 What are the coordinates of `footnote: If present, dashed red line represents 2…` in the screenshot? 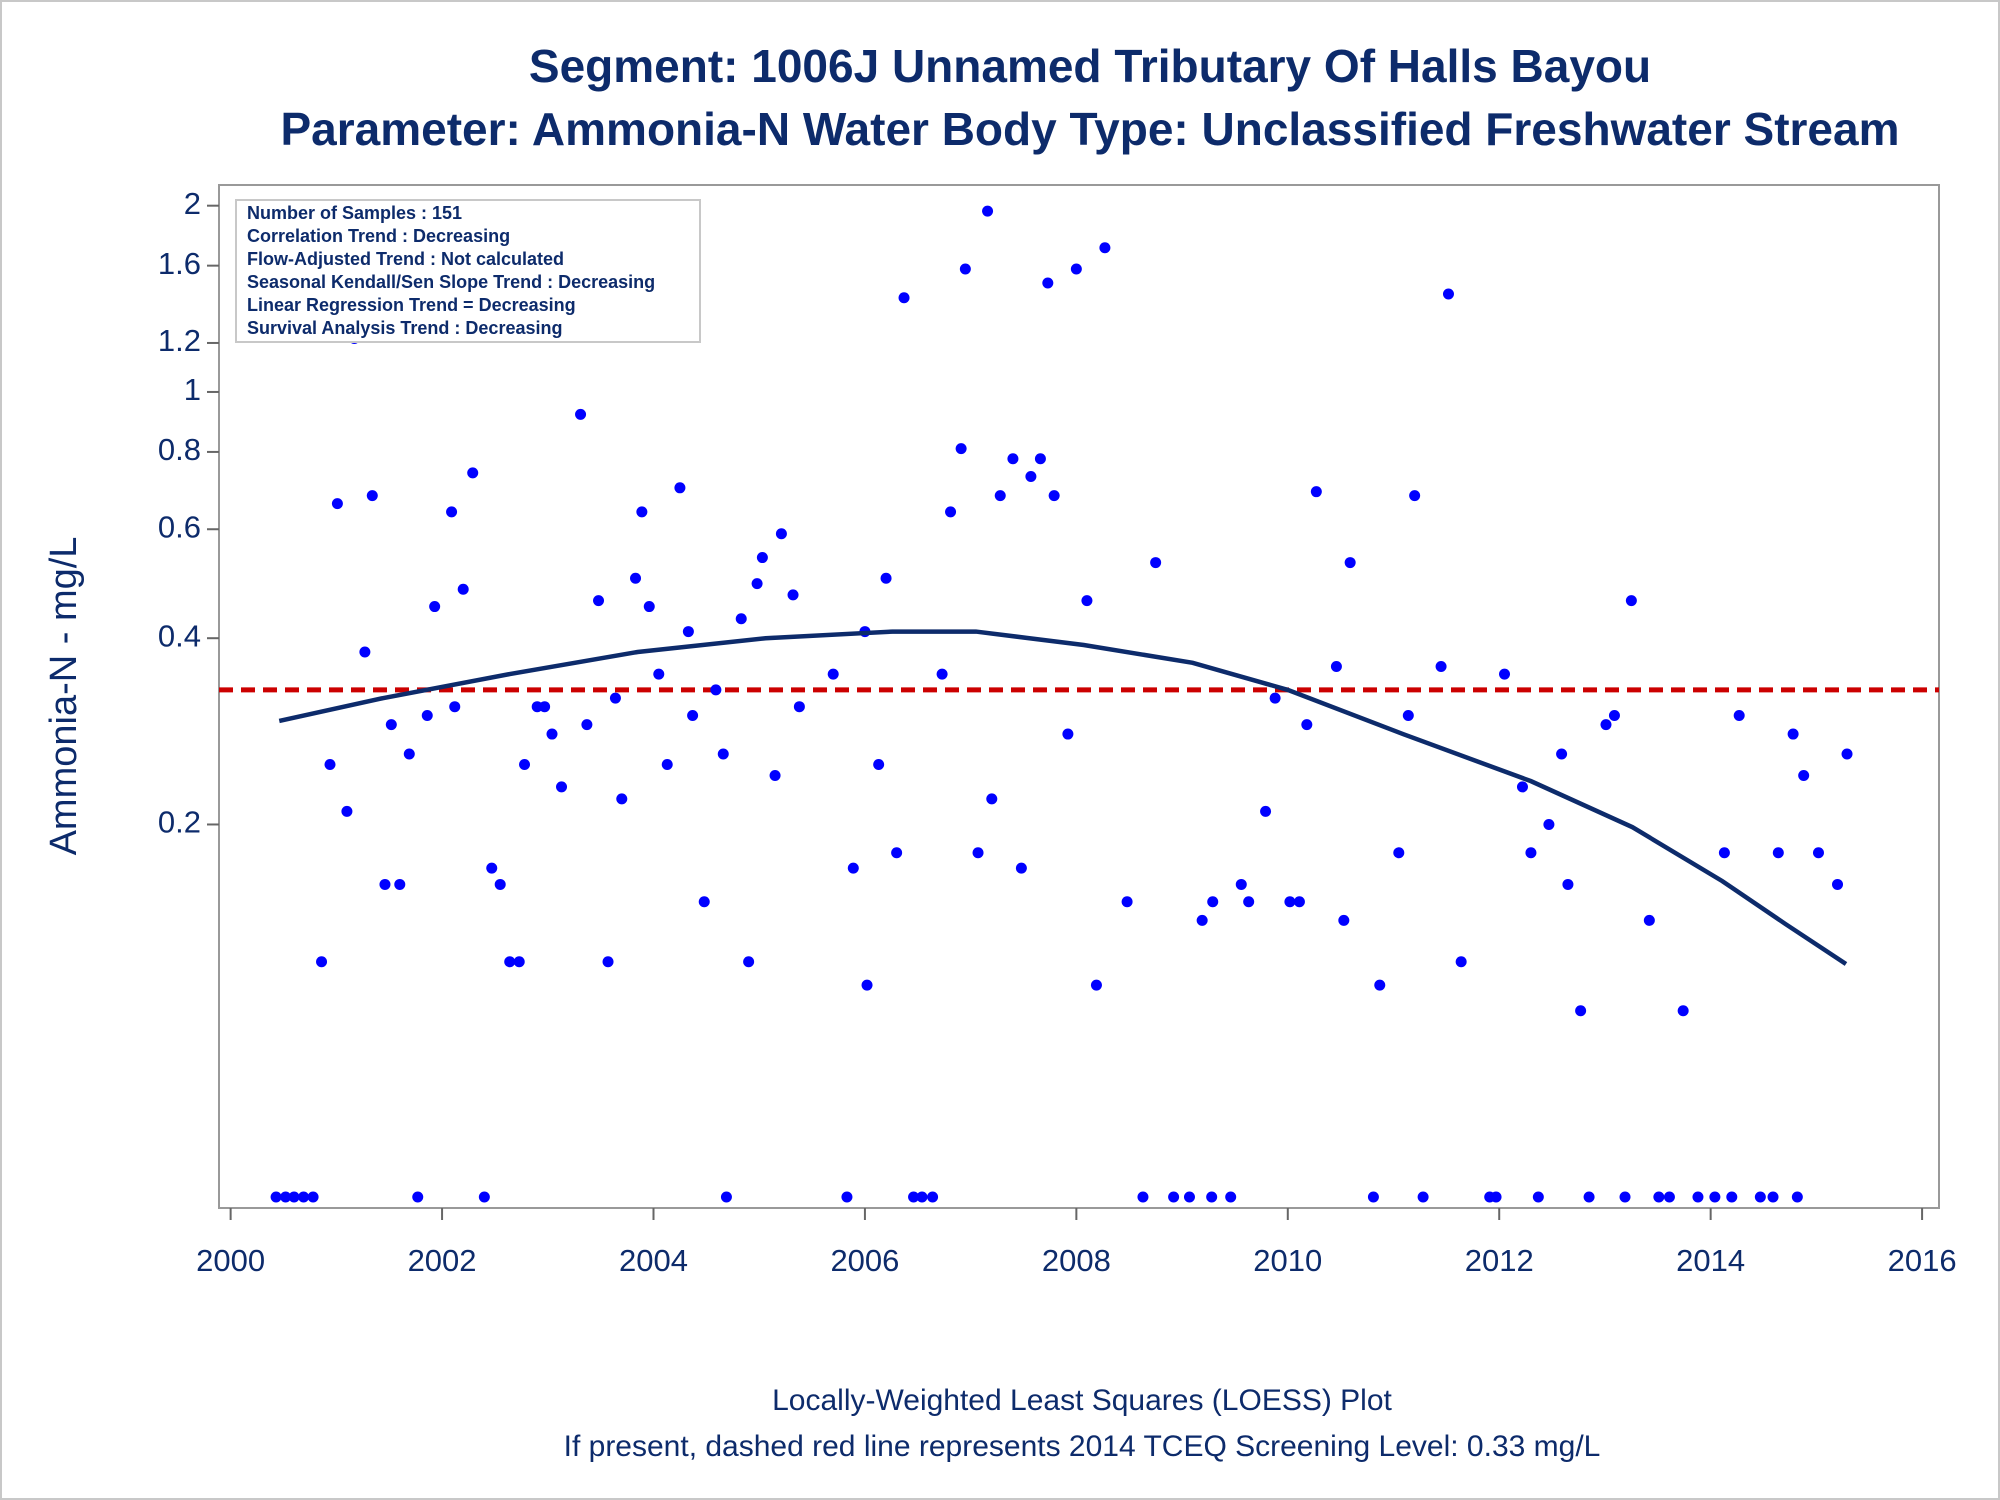 It's located at (1082, 1446).